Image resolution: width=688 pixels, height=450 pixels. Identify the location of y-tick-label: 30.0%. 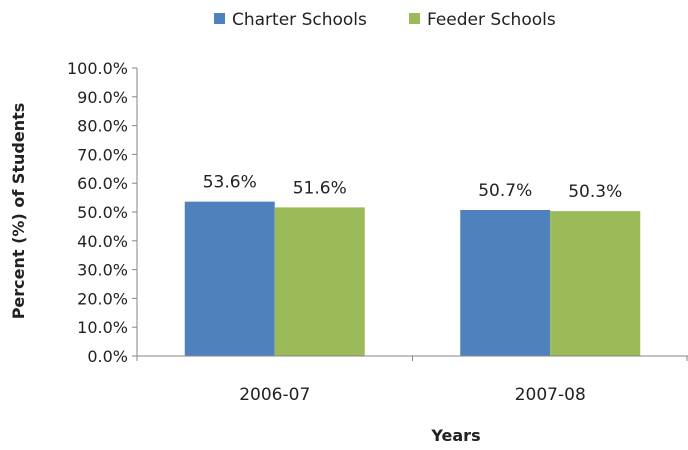
(102, 270).